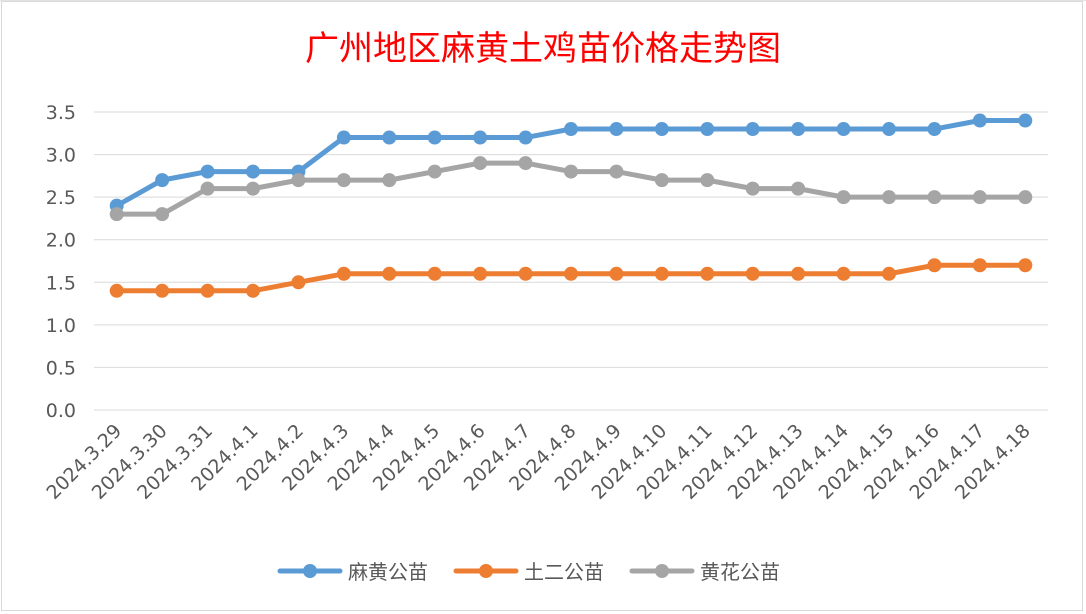  Describe the element at coordinates (61, 326) in the screenshot. I see `y-tick-label: 1.0` at that location.